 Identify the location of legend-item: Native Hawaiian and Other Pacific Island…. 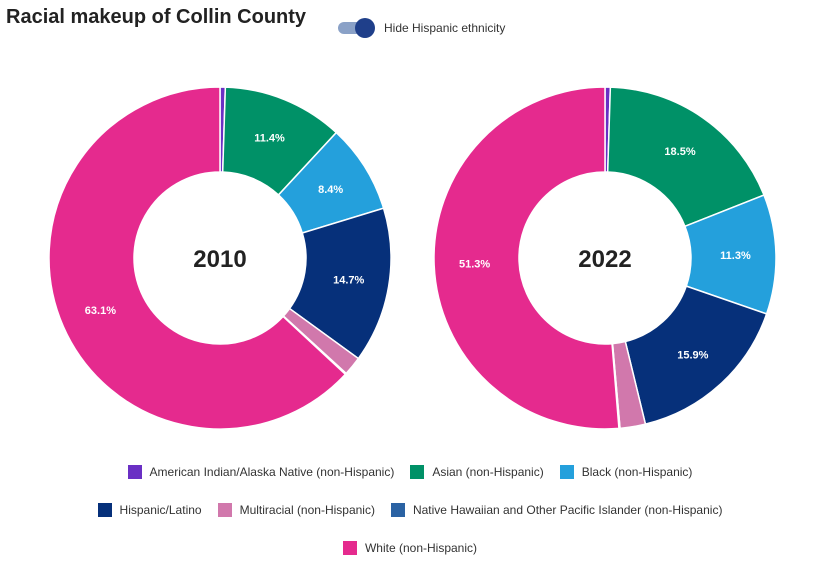
(556, 510).